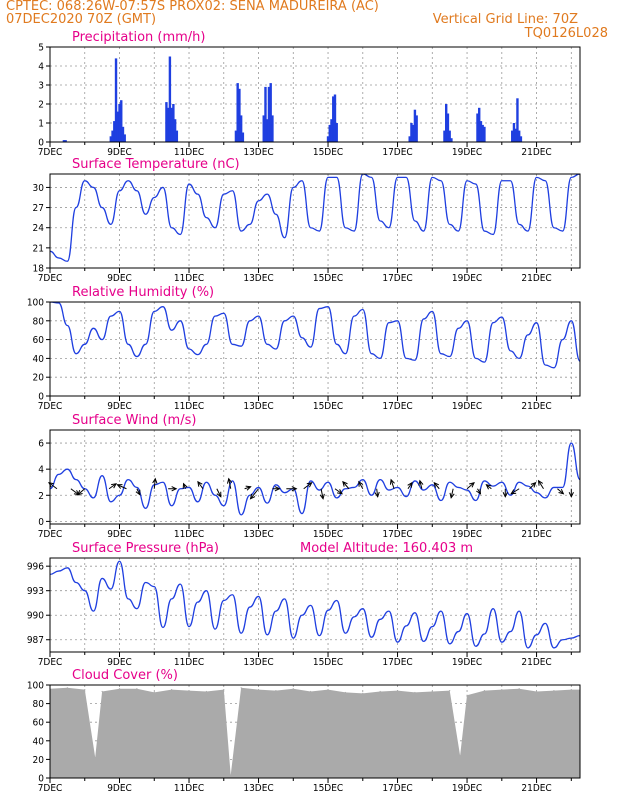  What do you see at coordinates (39, 378) in the screenshot?
I see `ytick-label: 20` at bounding box center [39, 378].